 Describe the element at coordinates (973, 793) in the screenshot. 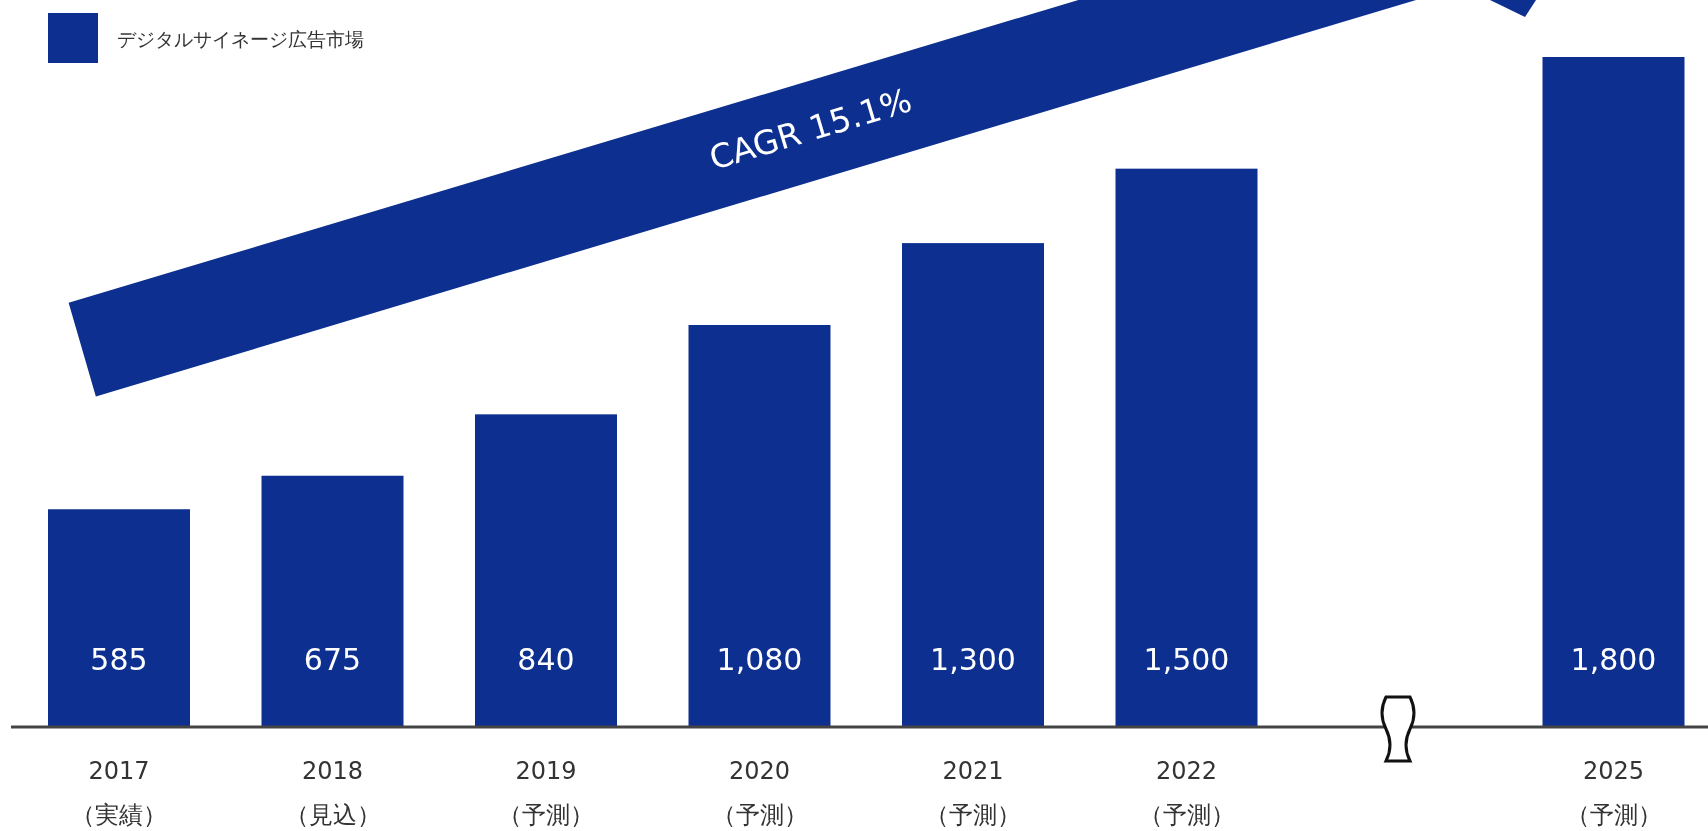

I see `x-tick-label: 2021 （予測）` at that location.